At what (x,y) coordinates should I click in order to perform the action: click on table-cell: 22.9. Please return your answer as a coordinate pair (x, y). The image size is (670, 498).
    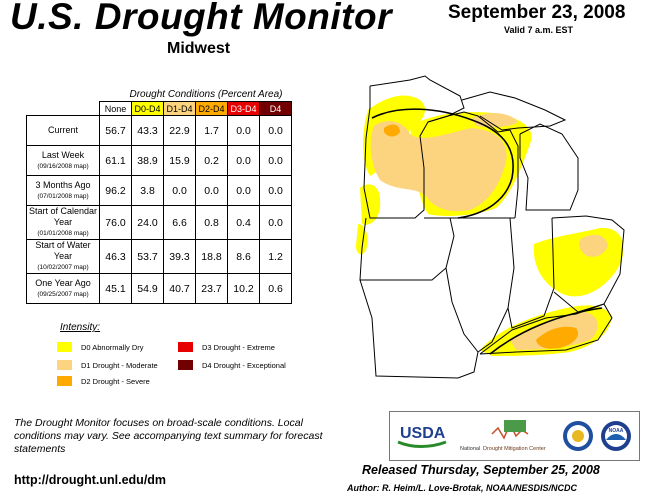
    Looking at the image, I should click on (179, 130).